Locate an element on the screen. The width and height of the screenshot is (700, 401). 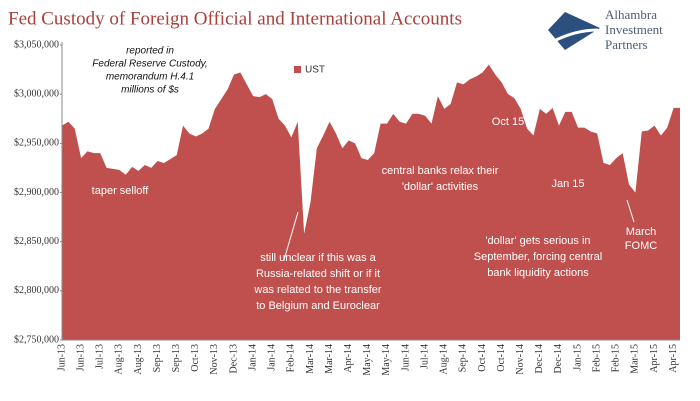
x-tick-label: Nov-13 is located at coordinates (214, 359).